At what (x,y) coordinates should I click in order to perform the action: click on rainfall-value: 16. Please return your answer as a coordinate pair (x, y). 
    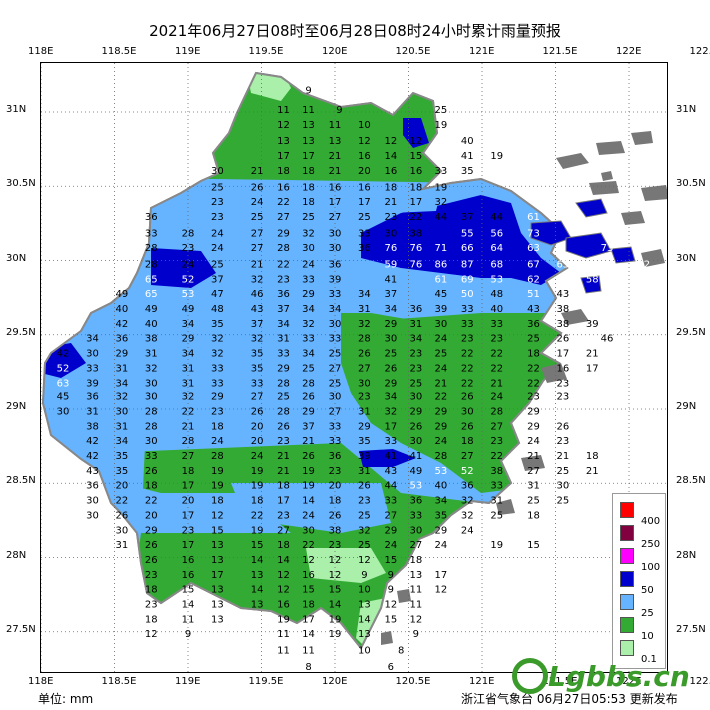
    Looking at the image, I should click on (390, 171).